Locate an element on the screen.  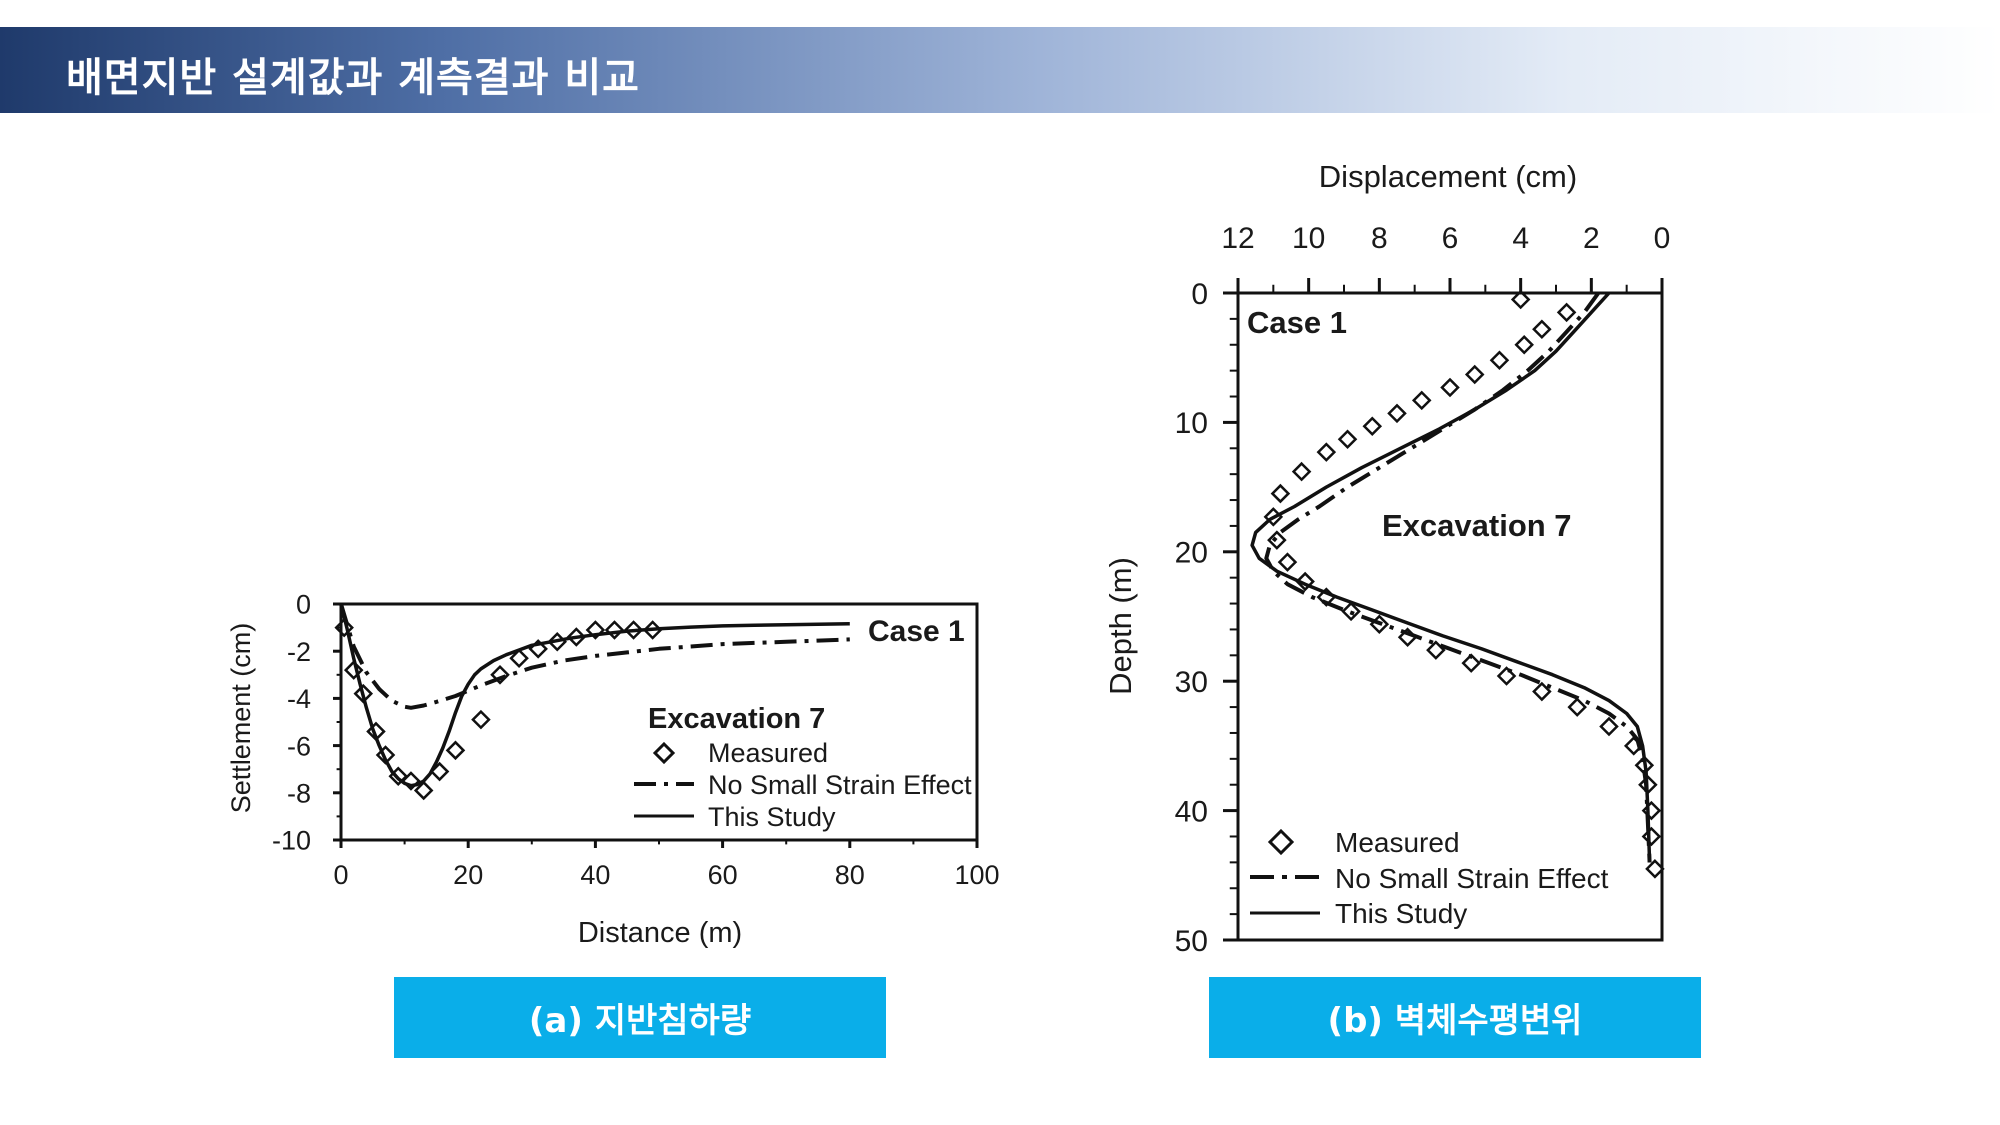
x-tick-label: 10 is located at coordinates (1308, 238).